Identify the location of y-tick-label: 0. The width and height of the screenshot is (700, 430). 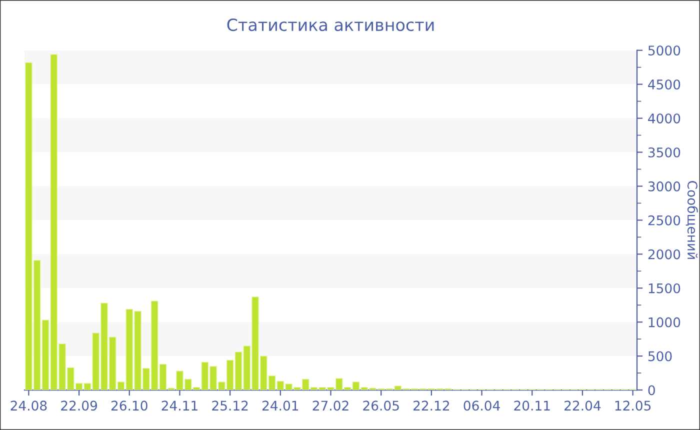
(651, 390).